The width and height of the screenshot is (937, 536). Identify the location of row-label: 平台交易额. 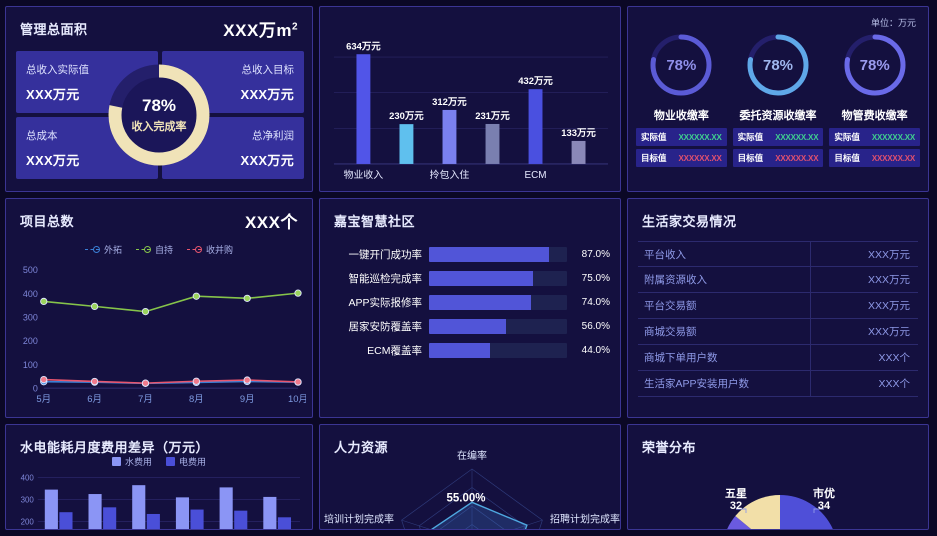
(670, 306).